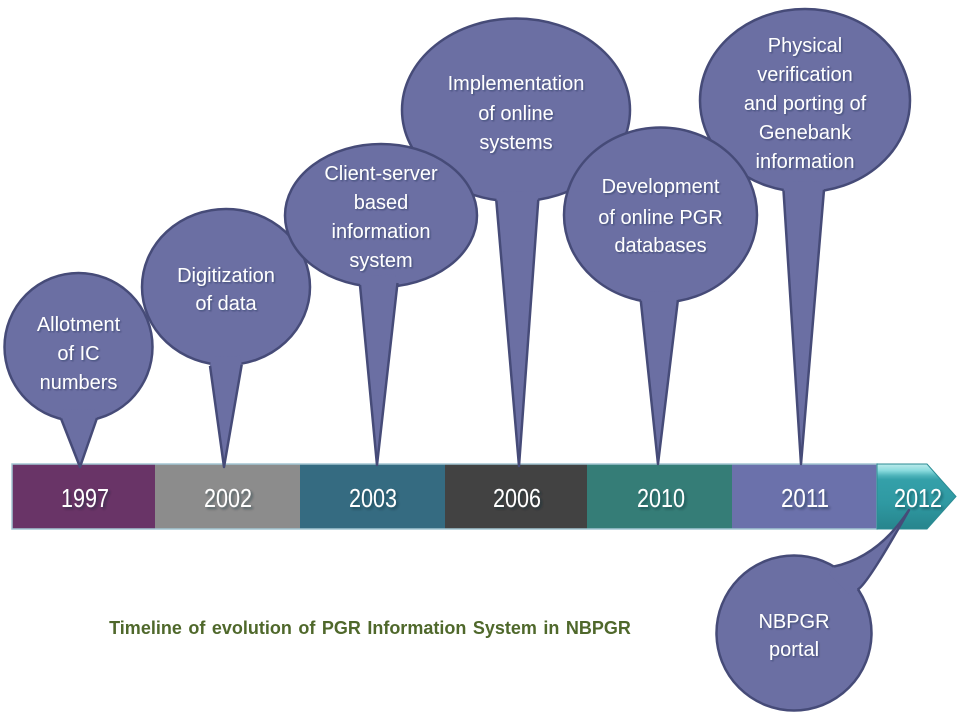 This screenshot has height=720, width=960. Describe the element at coordinates (805, 104) in the screenshot. I see `svg-text: and porting of` at that location.